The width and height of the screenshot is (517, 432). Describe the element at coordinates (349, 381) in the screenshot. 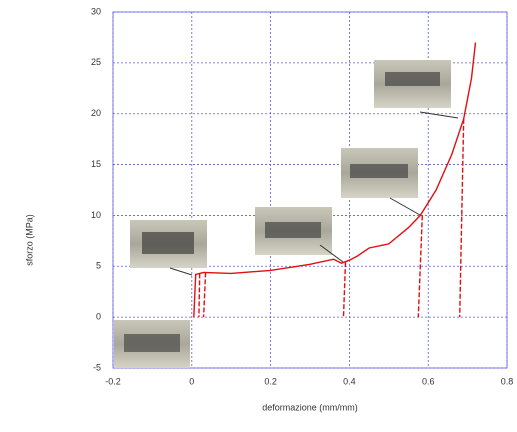

I see `x-tick-label: 0.4` at that location.